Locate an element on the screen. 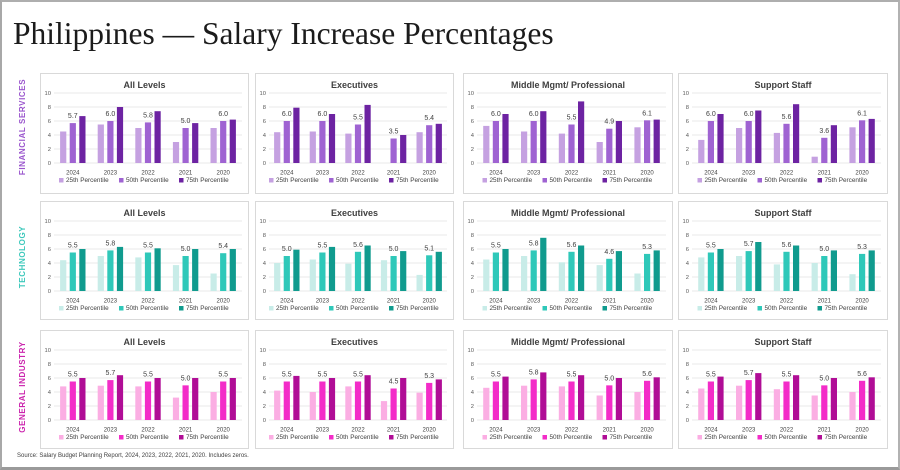 The image size is (900, 470). svg-text: 5.3 is located at coordinates (647, 247).